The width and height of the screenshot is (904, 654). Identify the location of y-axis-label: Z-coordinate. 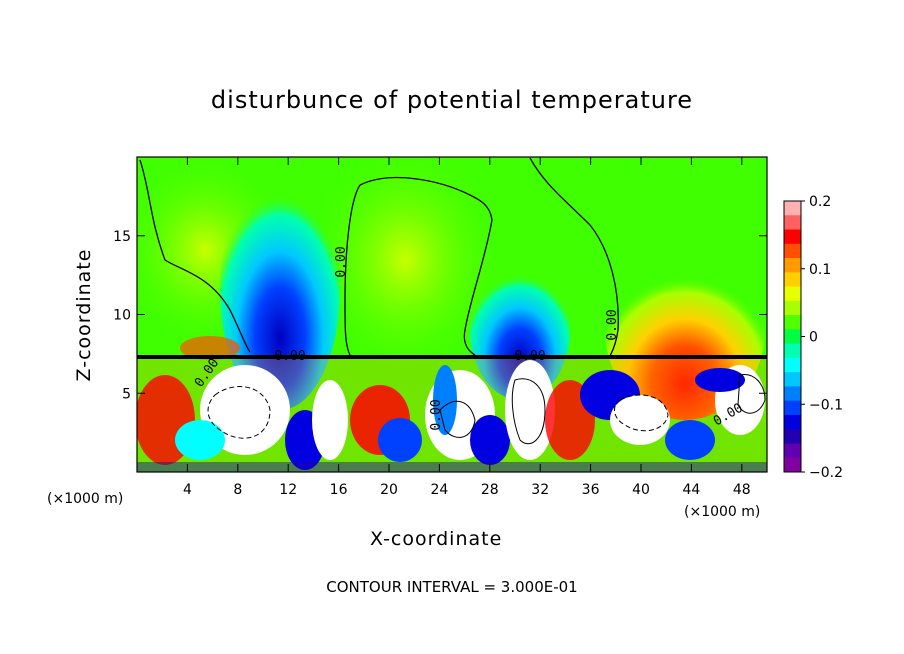
(84, 315).